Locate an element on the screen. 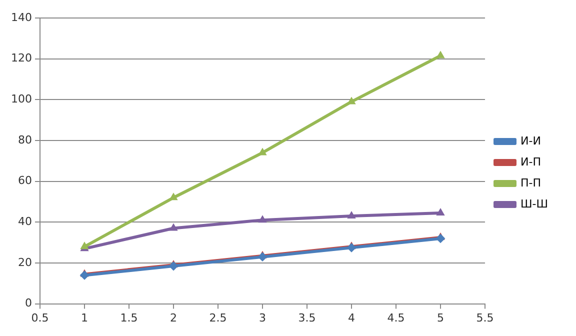  x-tick-label: 1 is located at coordinates (84, 317).